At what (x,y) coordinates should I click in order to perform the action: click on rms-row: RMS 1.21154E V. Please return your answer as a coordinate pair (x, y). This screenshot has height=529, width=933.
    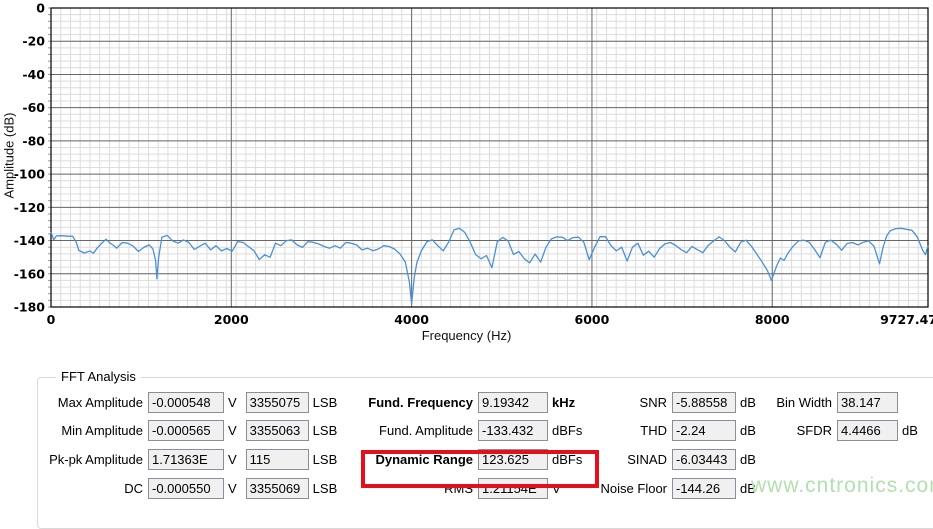
    Looking at the image, I should click on (468, 488).